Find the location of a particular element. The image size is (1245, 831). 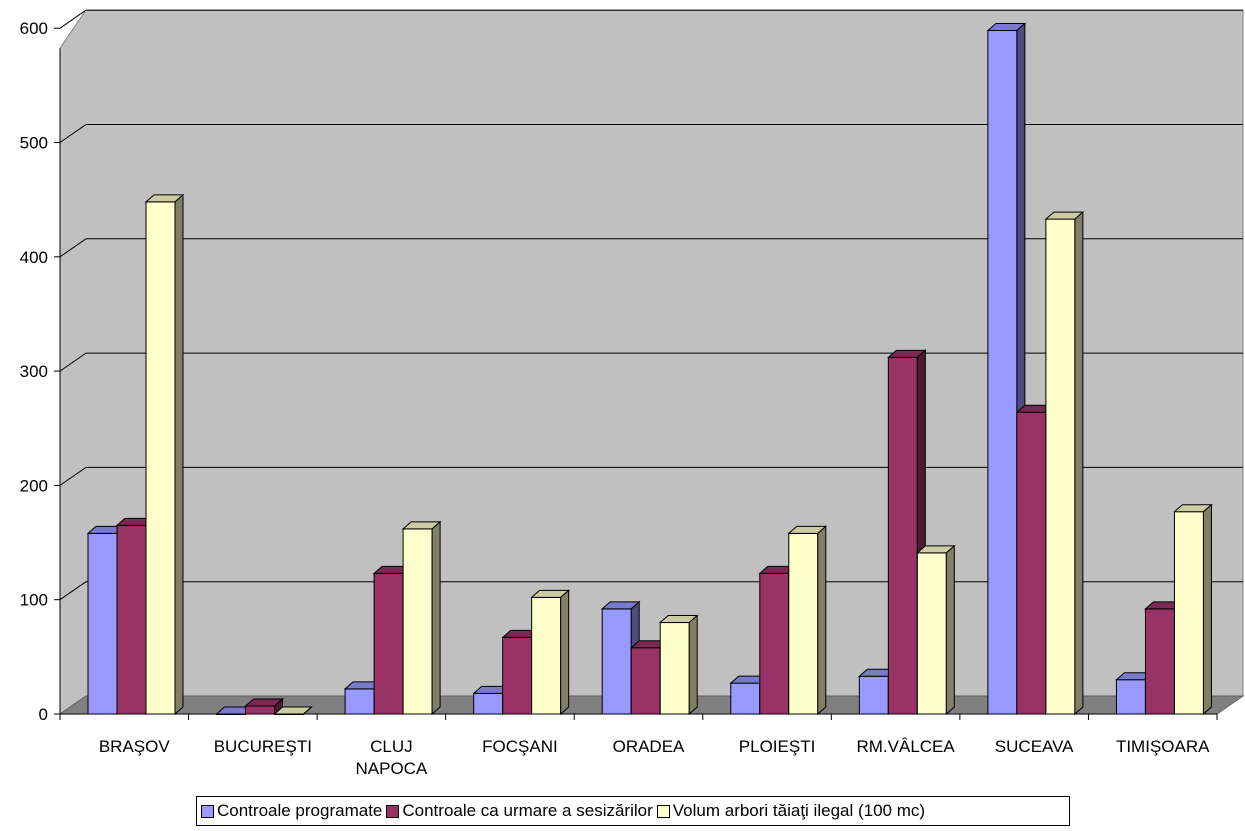

y-tick-label: 100 is located at coordinates (34, 600).